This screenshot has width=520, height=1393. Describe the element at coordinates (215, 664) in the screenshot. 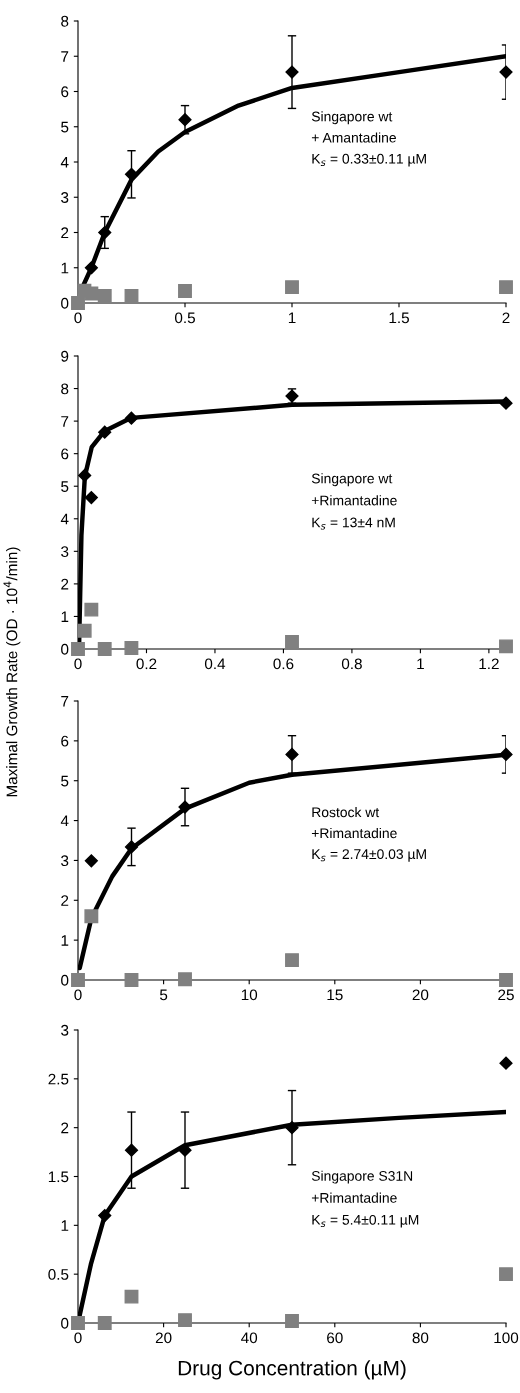

I see `x-tick-label: 0.4` at that location.